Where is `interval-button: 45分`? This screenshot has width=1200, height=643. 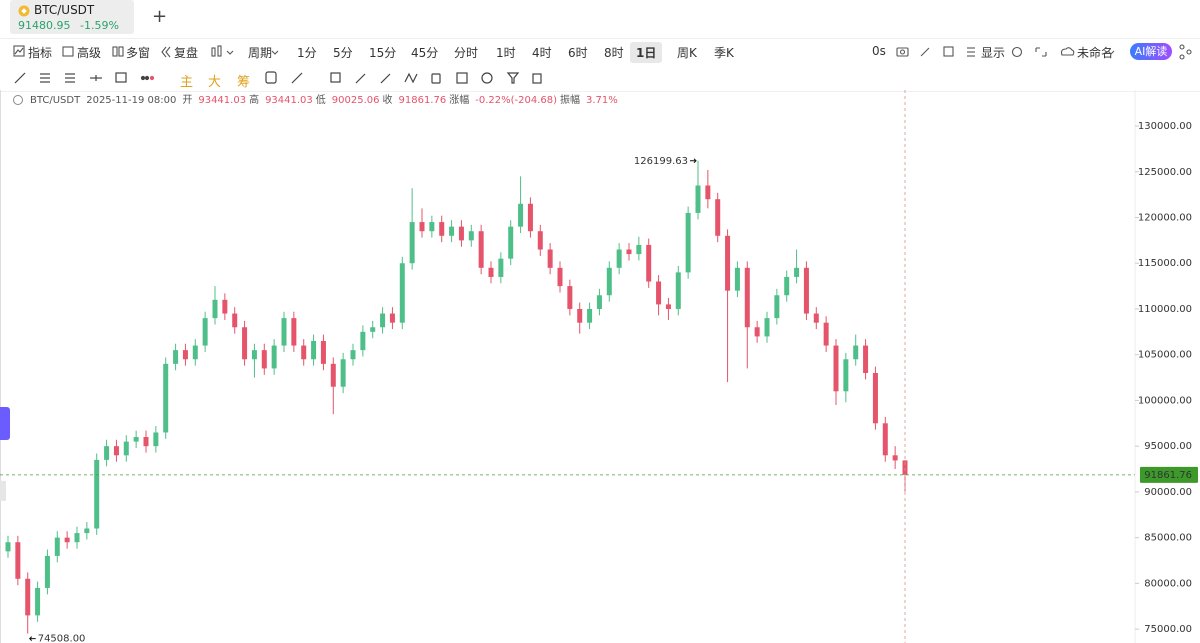
interval-button: 45分 is located at coordinates (425, 53).